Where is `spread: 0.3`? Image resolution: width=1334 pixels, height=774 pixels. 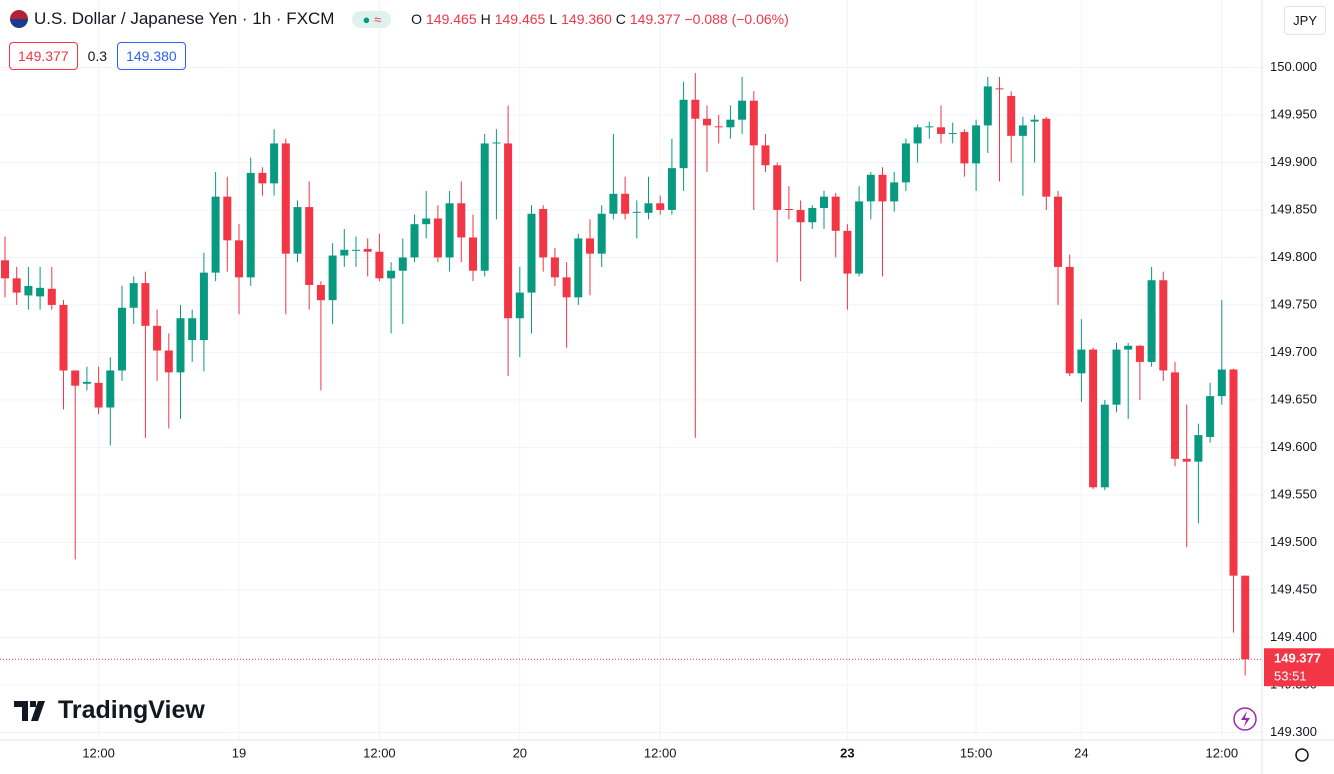 spread: 0.3 is located at coordinates (97, 56).